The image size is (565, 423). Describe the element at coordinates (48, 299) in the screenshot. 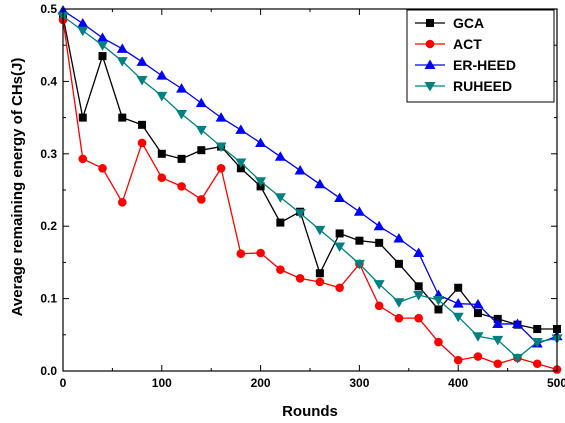

I see `y-tick-label: 0.1` at that location.